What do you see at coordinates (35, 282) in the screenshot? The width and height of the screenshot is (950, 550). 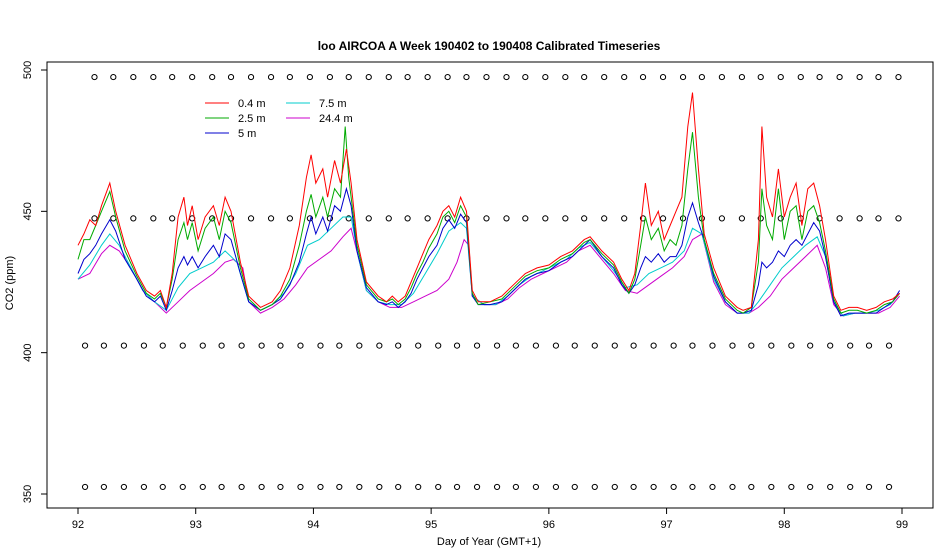 I see `y-axis: 350 400 450 500` at bounding box center [35, 282].